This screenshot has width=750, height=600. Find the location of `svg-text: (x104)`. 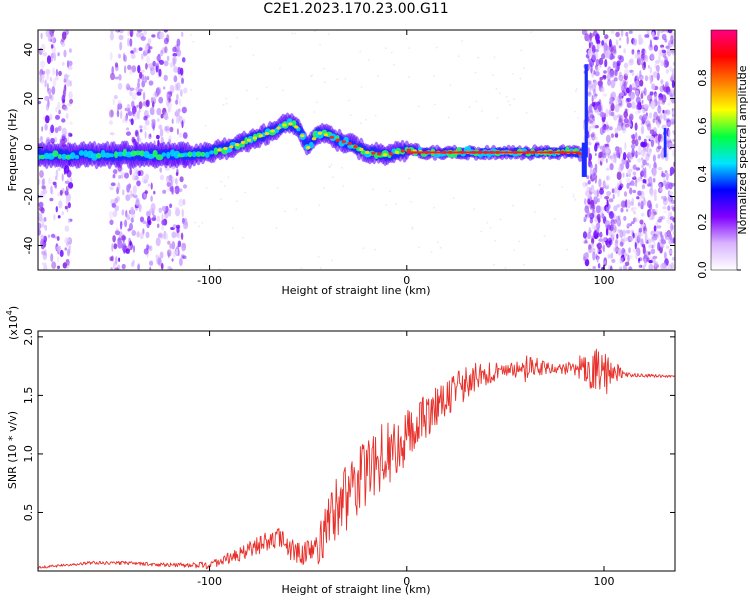

svg-text: (x104) is located at coordinates (12, 323).